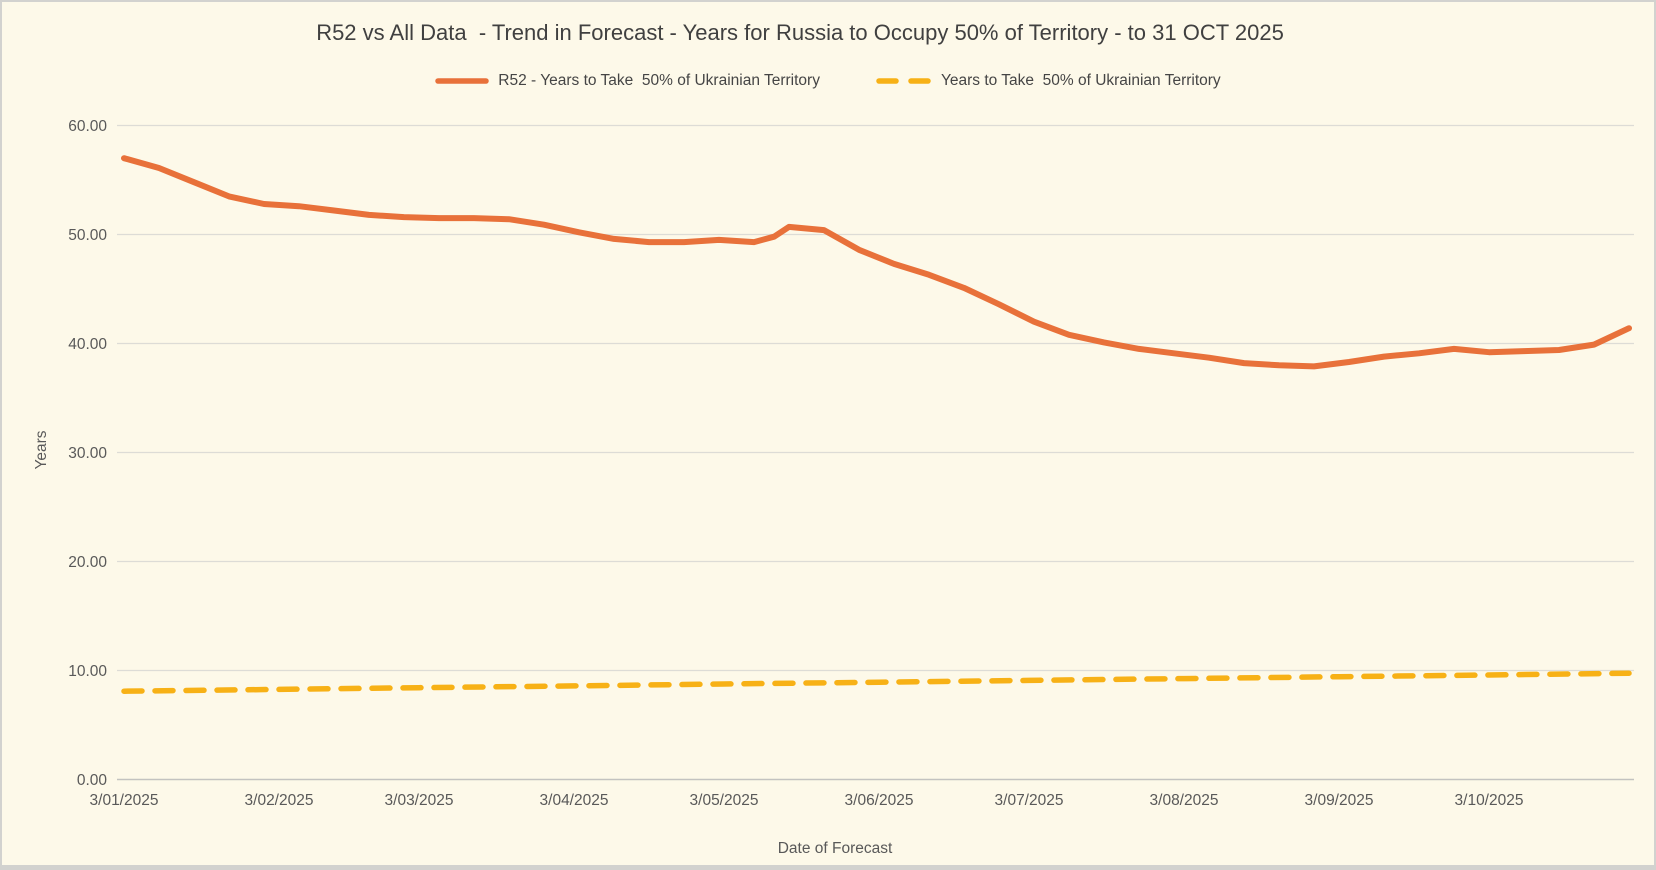  Describe the element at coordinates (124, 800) in the screenshot. I see `x-tick-label: 3/01/2025` at that location.